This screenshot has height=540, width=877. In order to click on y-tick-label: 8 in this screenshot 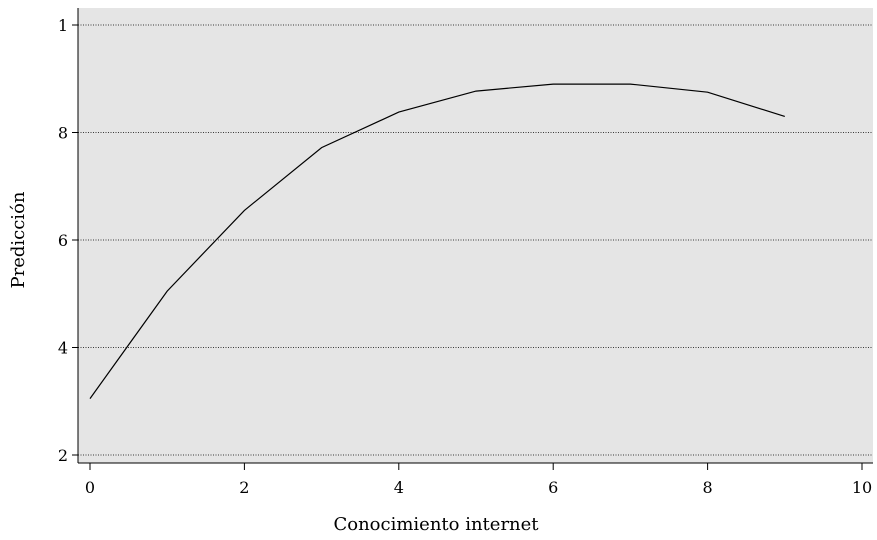, I will do `click(63, 133)`.